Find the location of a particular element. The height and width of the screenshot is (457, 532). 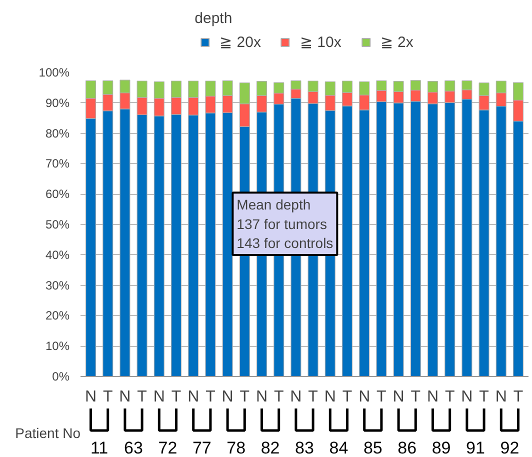

legend-label: ≧ 10x is located at coordinates (321, 42).